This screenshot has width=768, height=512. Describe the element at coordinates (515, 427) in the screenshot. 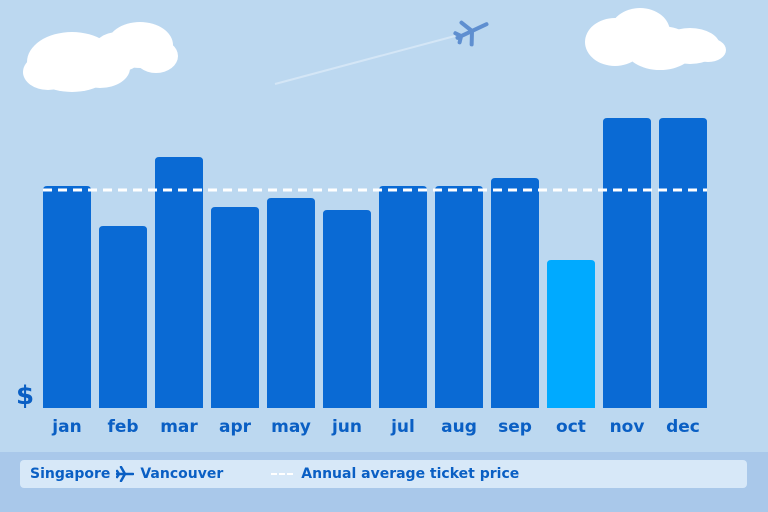

I see `x-tick-label-sep: sep` at that location.